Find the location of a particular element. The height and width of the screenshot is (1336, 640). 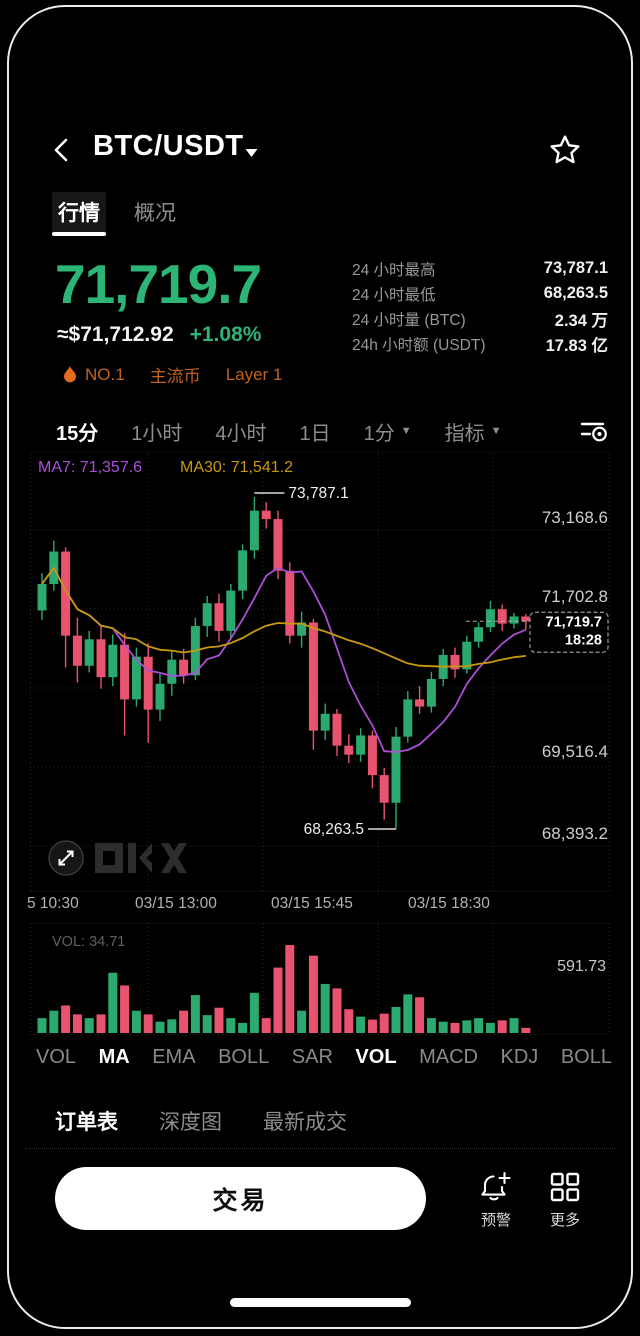

grid-more-icon is located at coordinates (565, 1187).